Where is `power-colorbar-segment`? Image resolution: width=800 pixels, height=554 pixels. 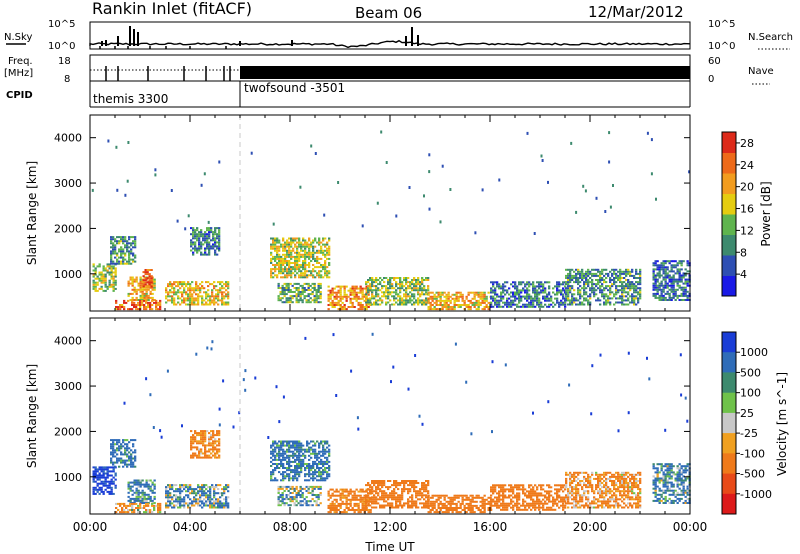
power-colorbar-segment is located at coordinates (729, 265).